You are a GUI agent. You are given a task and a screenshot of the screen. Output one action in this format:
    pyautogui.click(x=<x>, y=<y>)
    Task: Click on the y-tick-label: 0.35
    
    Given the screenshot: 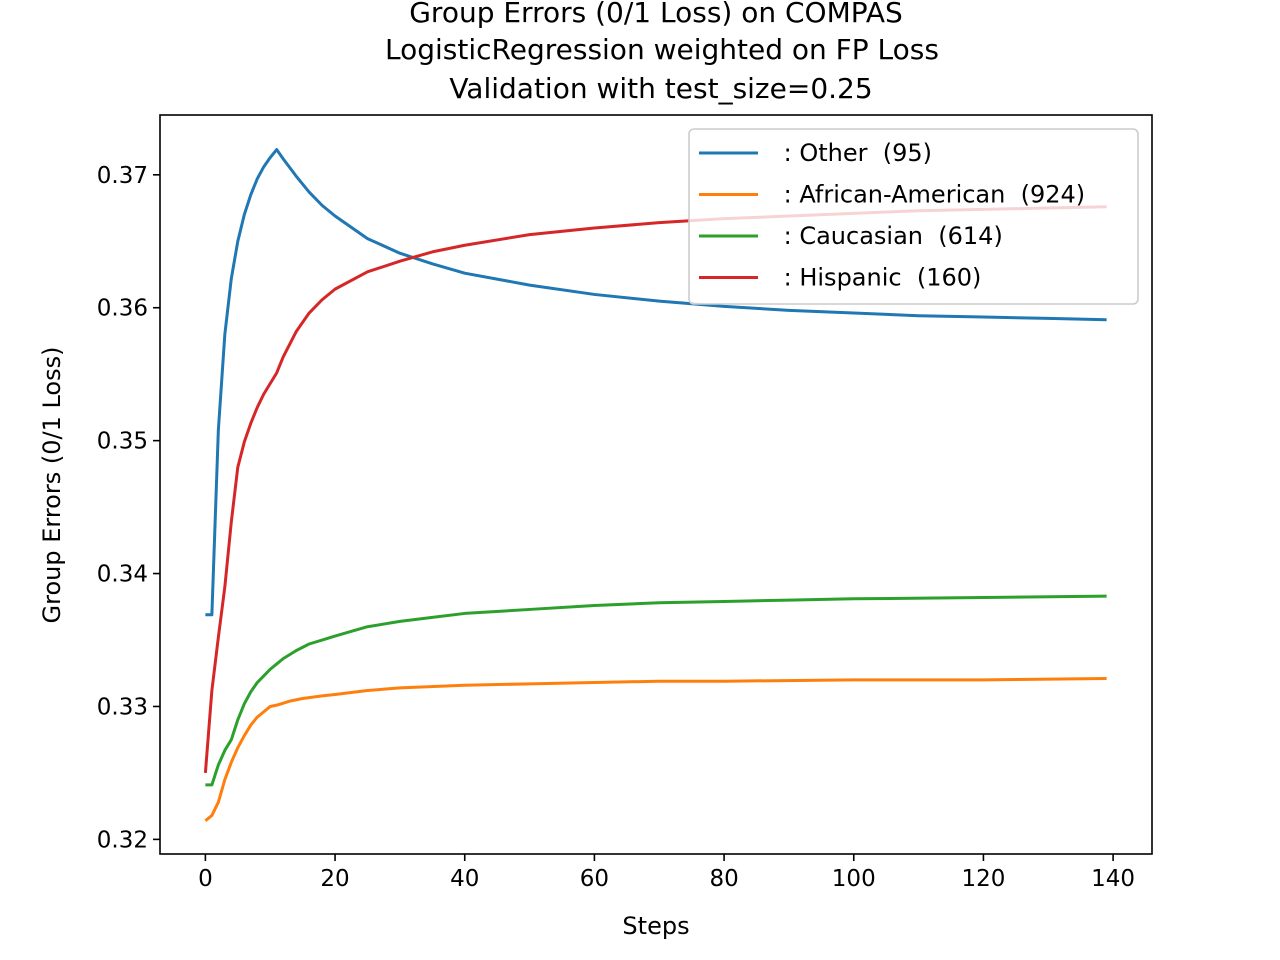 What is the action you would take?
    pyautogui.click(x=122, y=442)
    